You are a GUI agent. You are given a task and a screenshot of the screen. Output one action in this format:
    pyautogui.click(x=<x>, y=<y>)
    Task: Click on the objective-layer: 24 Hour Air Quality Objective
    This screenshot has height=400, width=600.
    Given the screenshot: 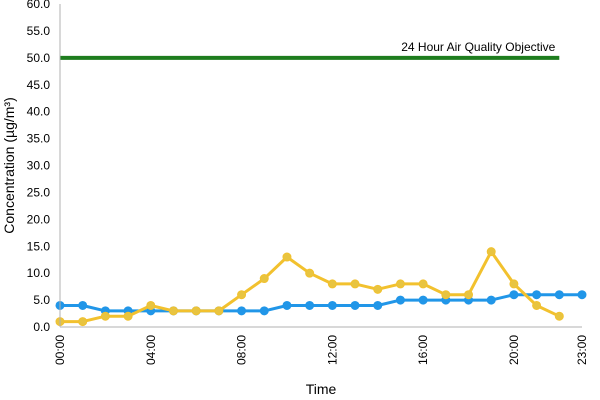 What is the action you would take?
    pyautogui.click(x=310, y=50)
    